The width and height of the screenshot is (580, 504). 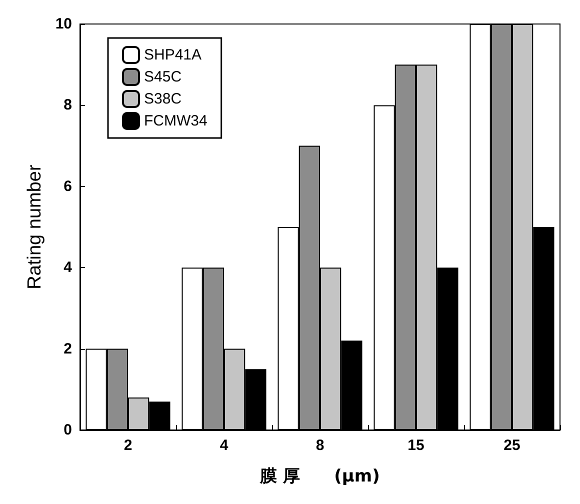 What do you see at coordinates (163, 77) in the screenshot?
I see `legend-label: S45C` at bounding box center [163, 77].